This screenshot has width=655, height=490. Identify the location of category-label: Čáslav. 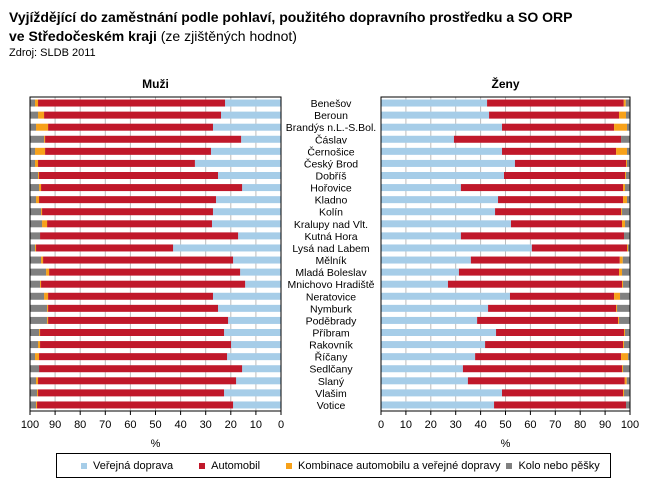
(331, 139).